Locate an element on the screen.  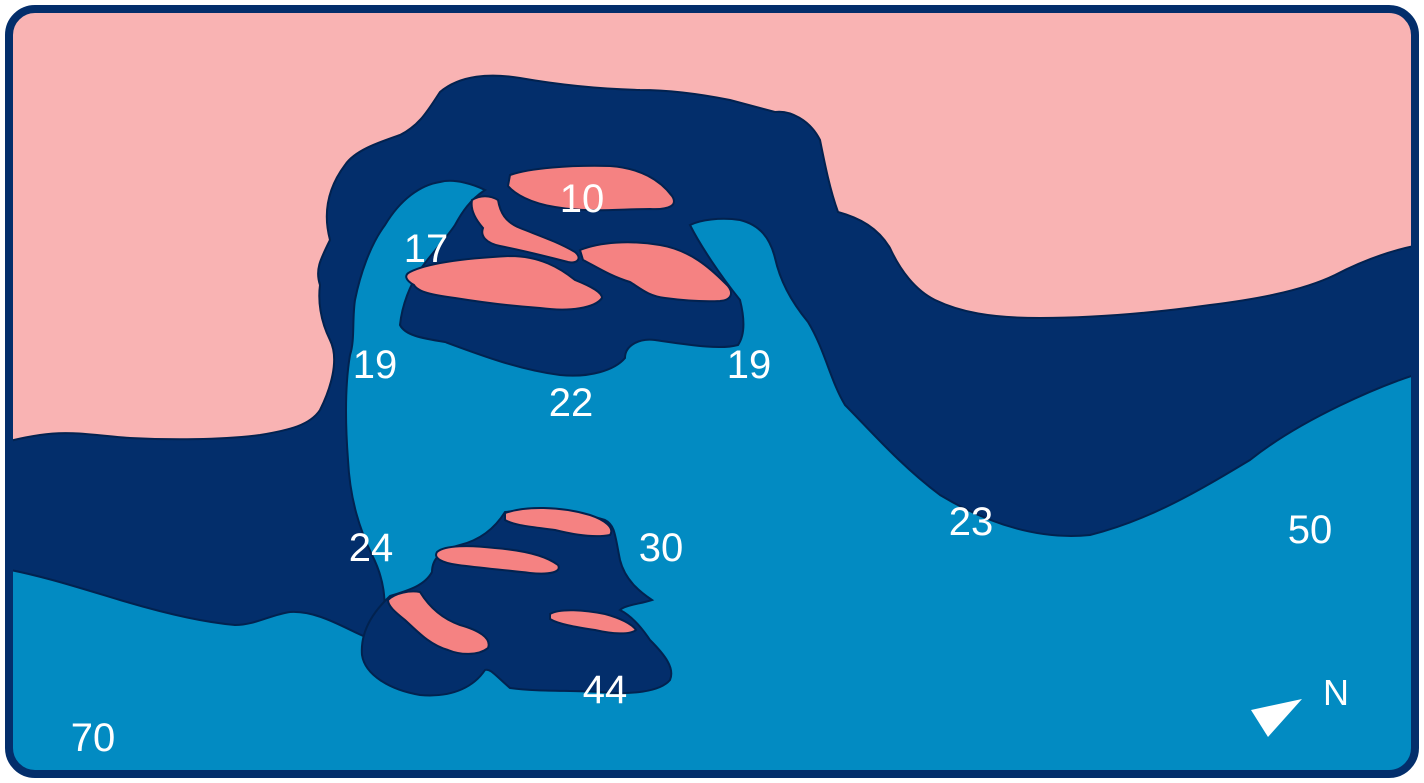
depth-label: 44 is located at coordinates (605, 690).